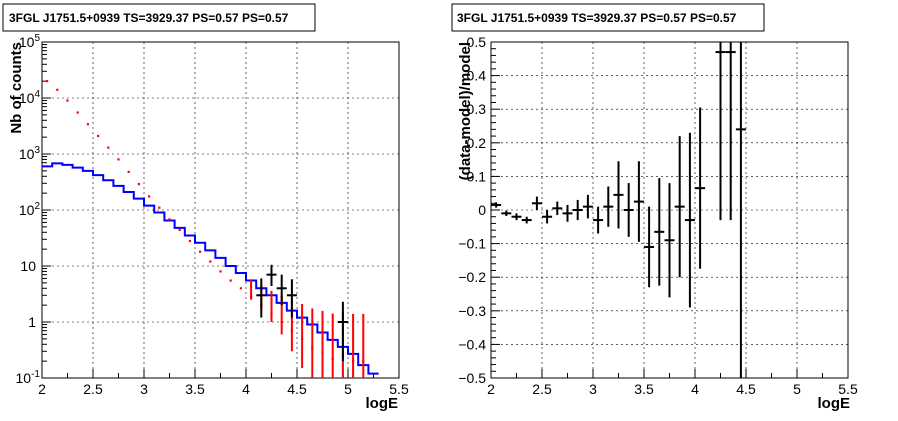 The image size is (898, 421). Describe the element at coordinates (30, 41) in the screenshot. I see `left-y-tick-label: 10⁵` at that location.